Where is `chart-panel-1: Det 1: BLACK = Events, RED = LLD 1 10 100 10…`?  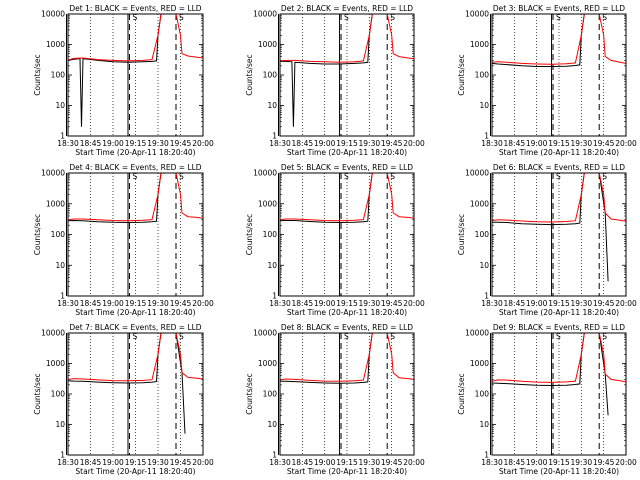 chart-panel-1: Det 1: BLACK = Events, RED = LLD 1 10 100 10… is located at coordinates (123, 80).